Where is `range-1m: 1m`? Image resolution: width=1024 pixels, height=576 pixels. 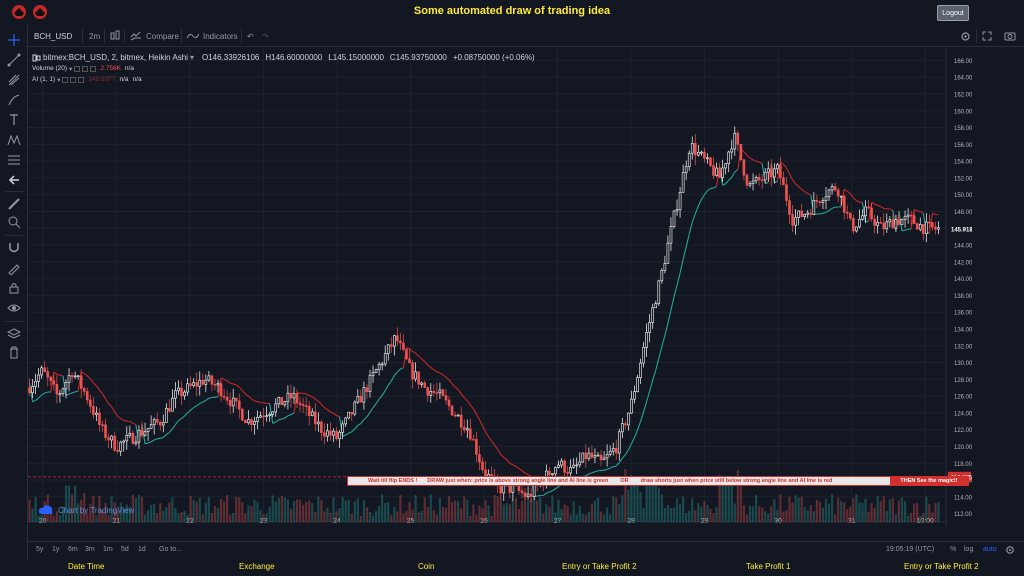
range-1m: 1m is located at coordinates (108, 549).